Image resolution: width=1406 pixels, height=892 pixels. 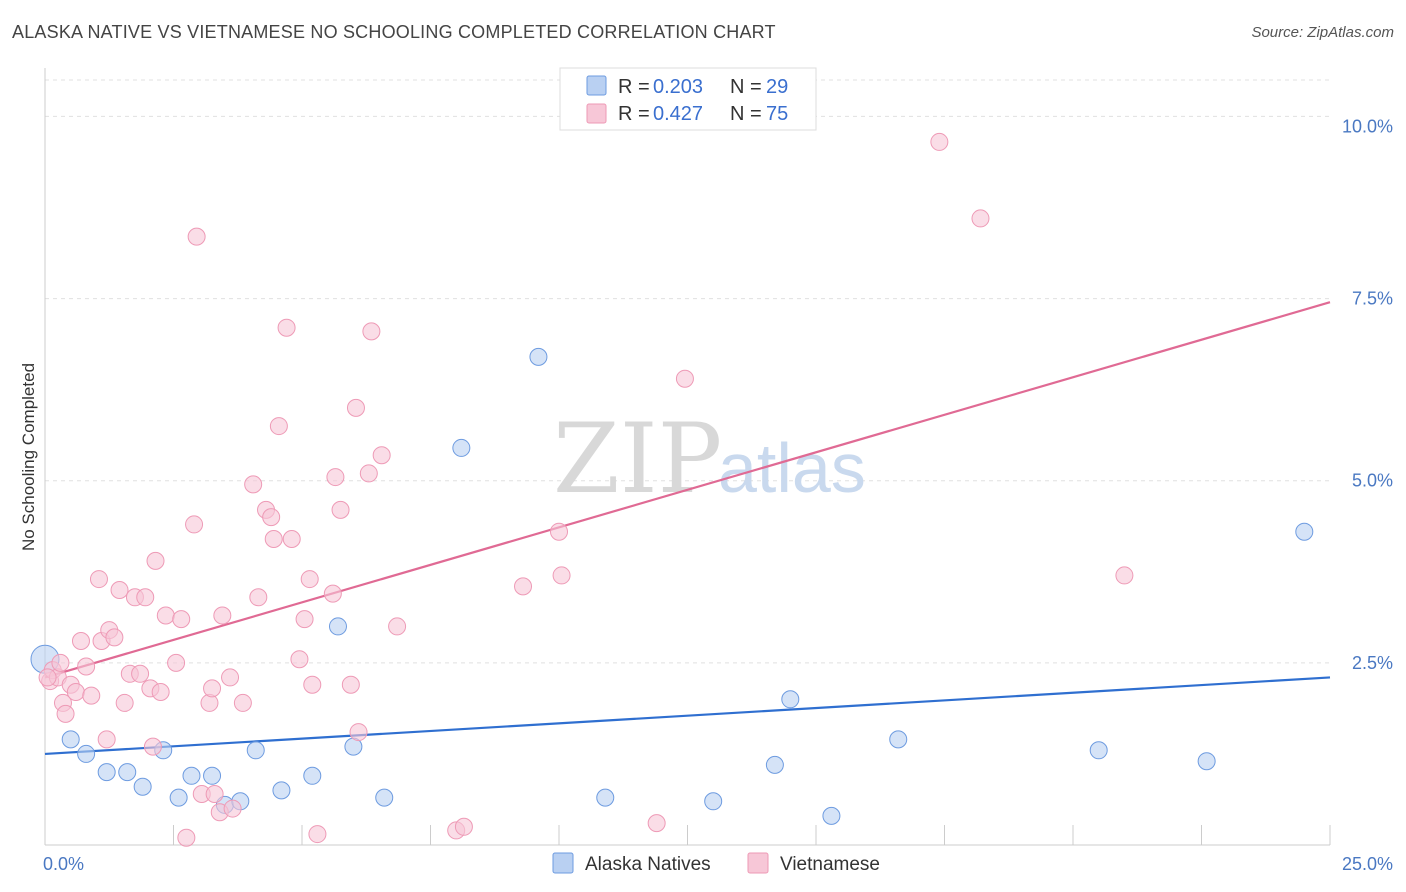 What do you see at coordinates (596, 113) in the screenshot?
I see `legend-swatch-vietnamese` at bounding box center [596, 113].